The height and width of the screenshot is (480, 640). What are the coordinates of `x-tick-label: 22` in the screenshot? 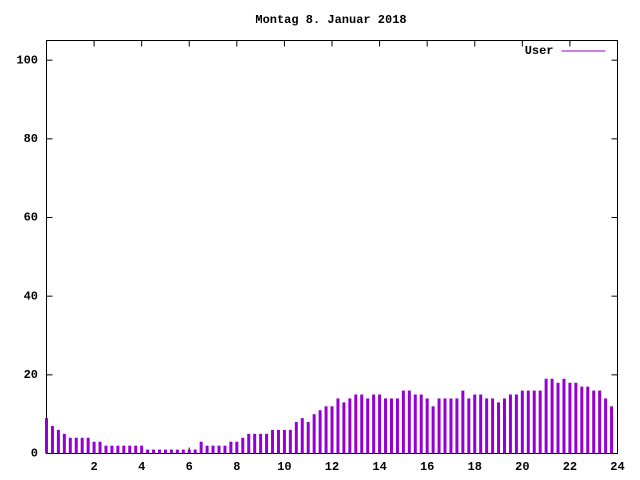 It's located at (570, 467).